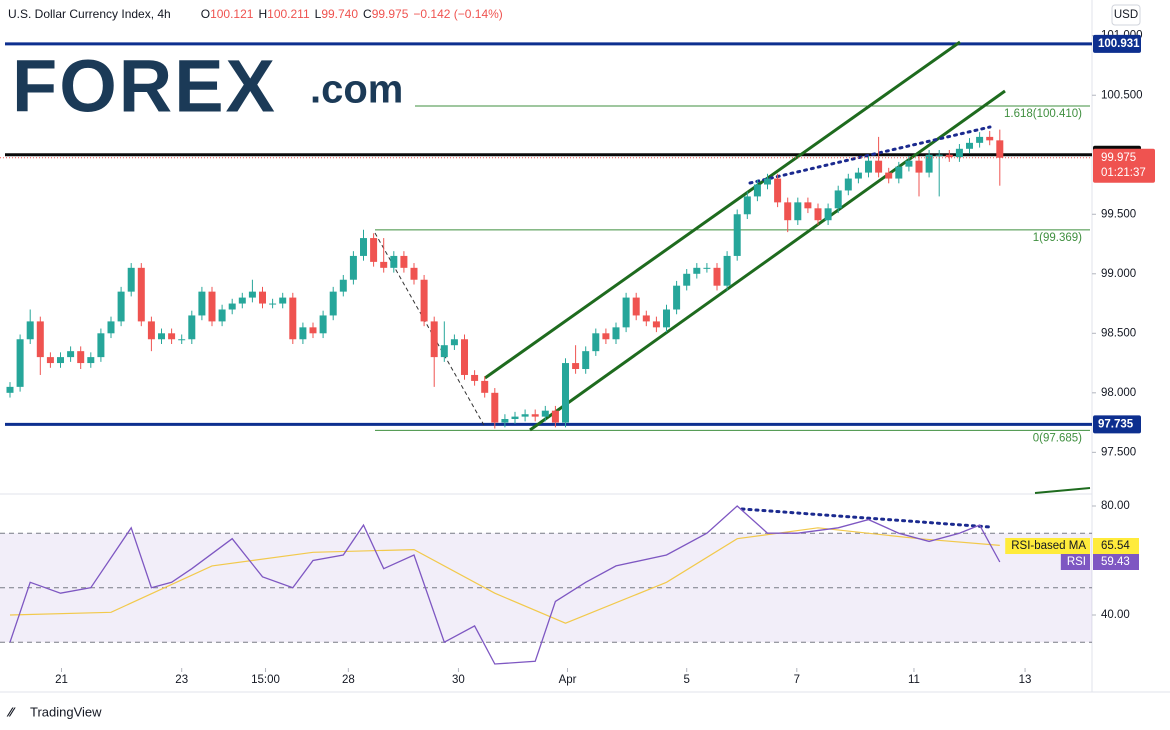 The width and height of the screenshot is (1170, 730). What do you see at coordinates (1025, 680) in the screenshot?
I see `x-tick-label: 13` at bounding box center [1025, 680].